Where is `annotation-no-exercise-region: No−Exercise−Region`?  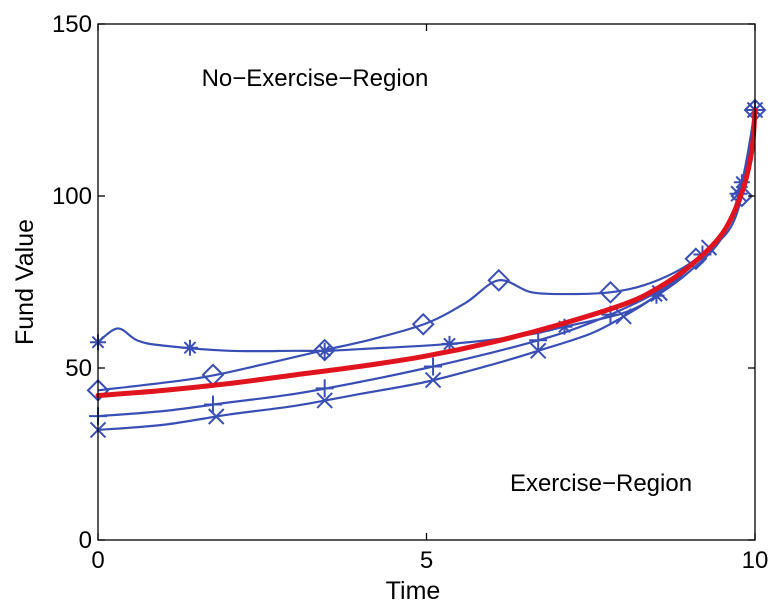
annotation-no-exercise-region: No−Exercise−Region is located at coordinates (315, 78).